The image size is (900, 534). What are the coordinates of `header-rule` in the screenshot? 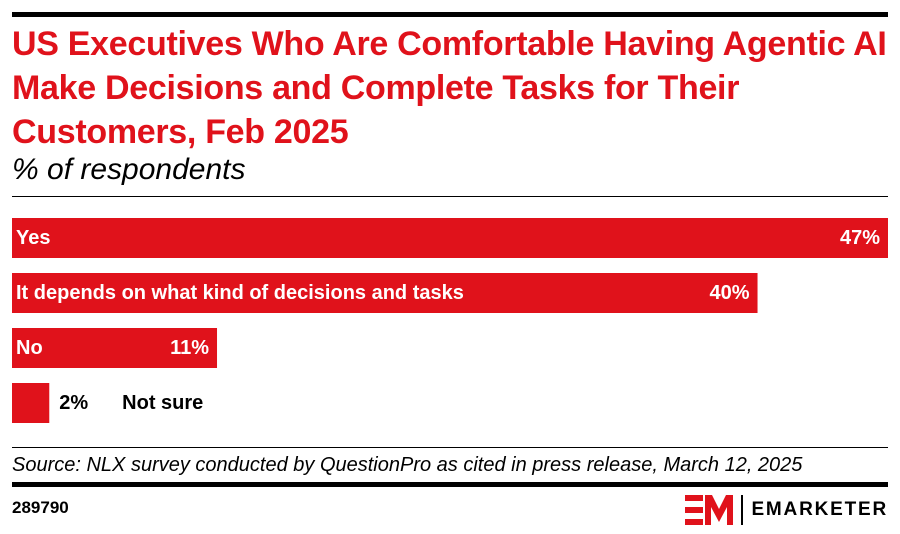 It's located at (450, 196).